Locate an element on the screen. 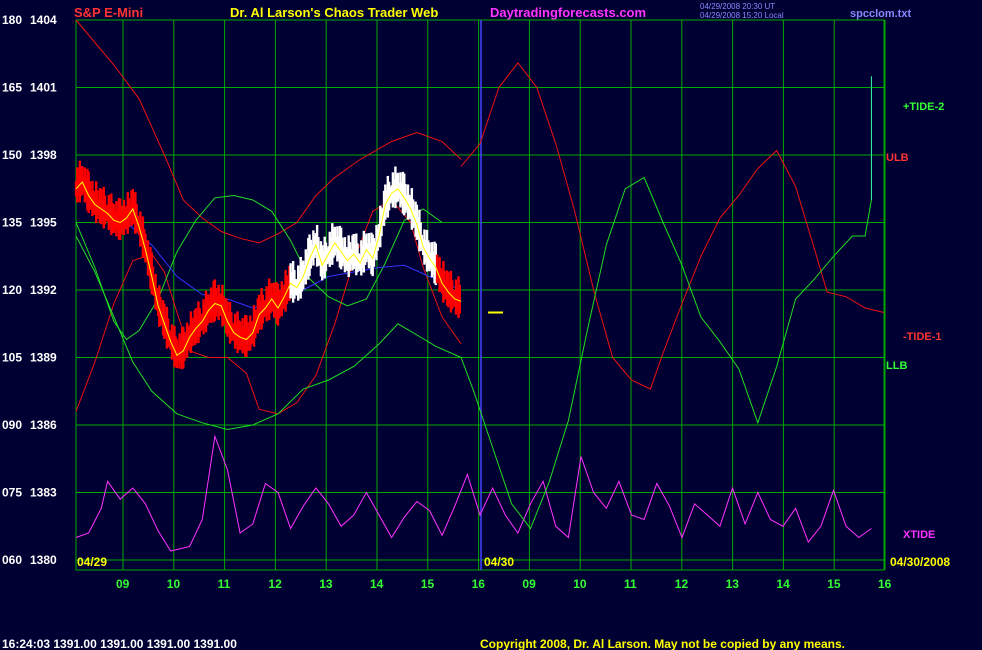 The image size is (982, 650). green-tide-line is located at coordinates (268, 333).